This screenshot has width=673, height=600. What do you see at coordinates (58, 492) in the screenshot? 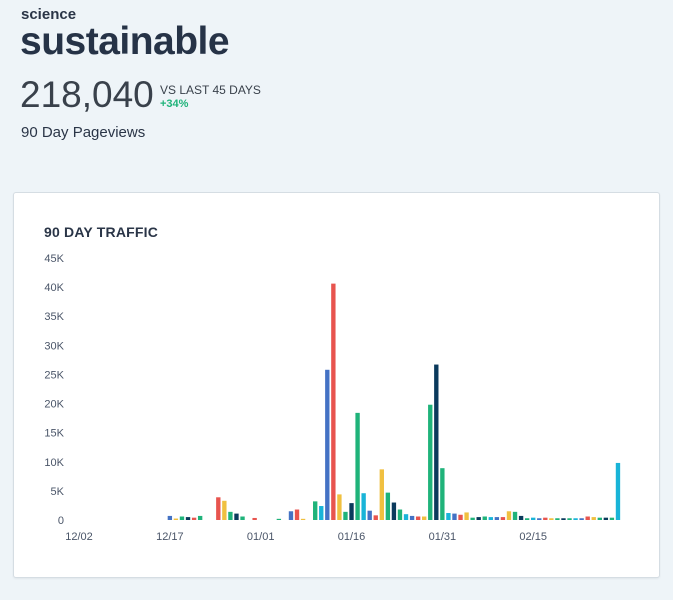
I see `y-tick-label: 5K` at bounding box center [58, 492].